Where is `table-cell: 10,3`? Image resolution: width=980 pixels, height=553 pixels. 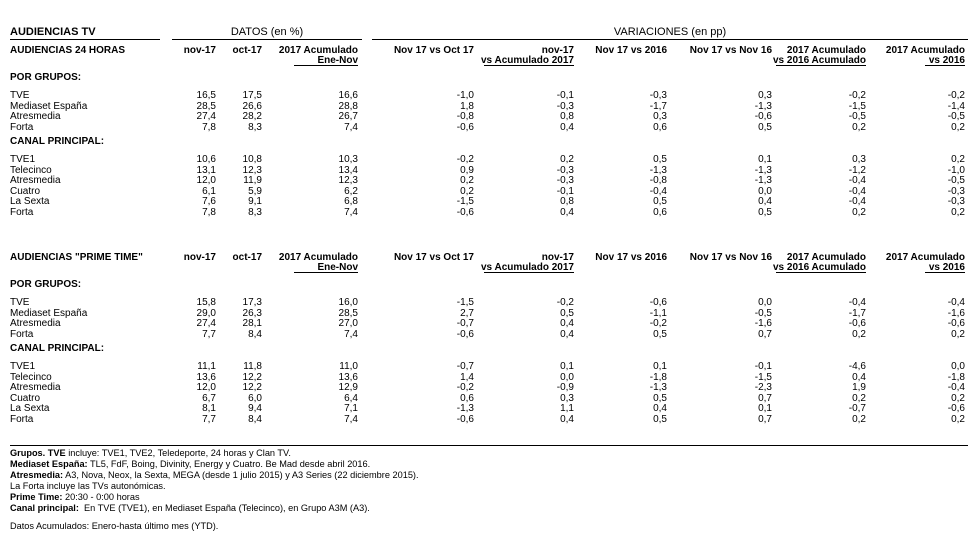 table-cell: 10,3 is located at coordinates (348, 159).